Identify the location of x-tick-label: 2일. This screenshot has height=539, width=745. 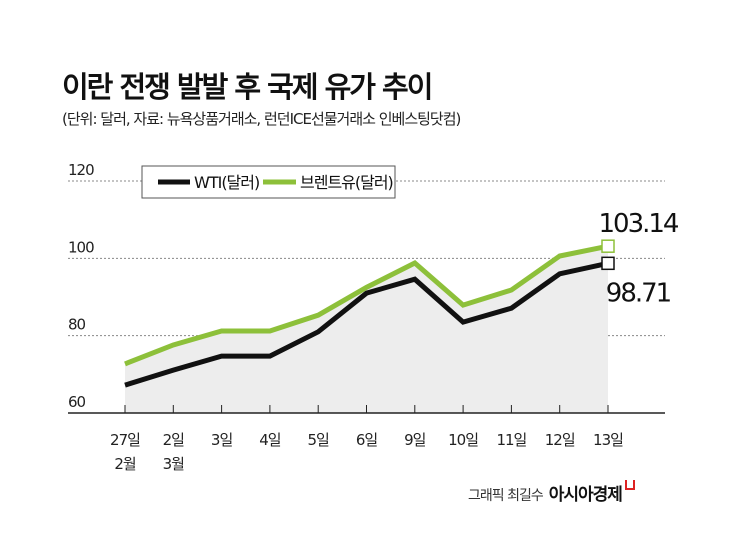
(174, 440).